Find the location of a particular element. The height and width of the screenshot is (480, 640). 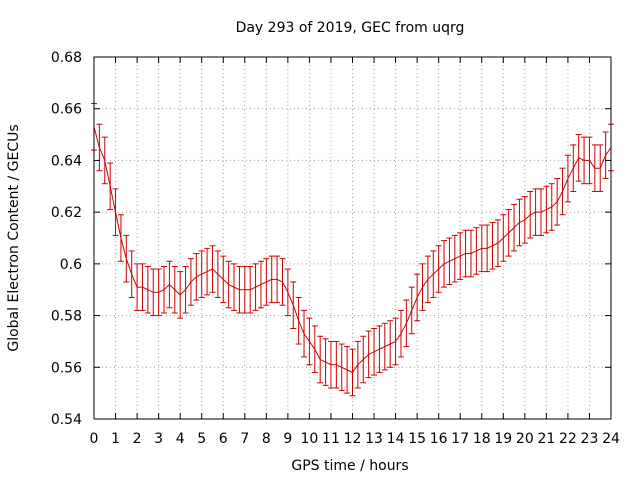

x-tick-label: 1 is located at coordinates (115, 439).